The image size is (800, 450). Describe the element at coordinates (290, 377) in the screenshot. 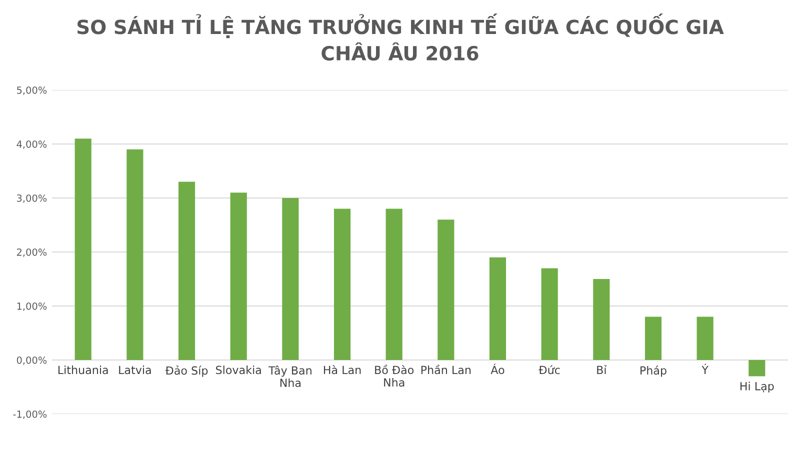

I see `x-tick-label: Tây Ban Nha` at that location.